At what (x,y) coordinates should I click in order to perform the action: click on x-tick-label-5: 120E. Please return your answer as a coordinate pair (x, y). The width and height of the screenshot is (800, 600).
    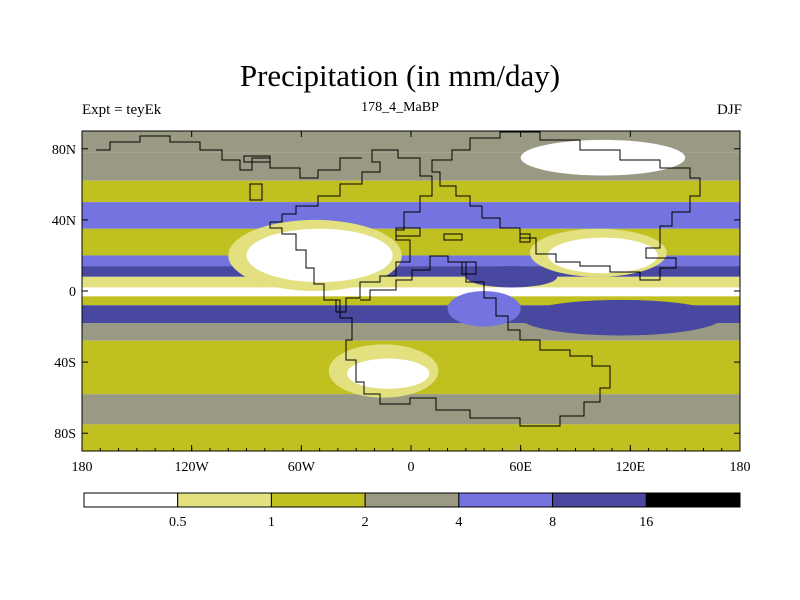
    Looking at the image, I should click on (631, 467).